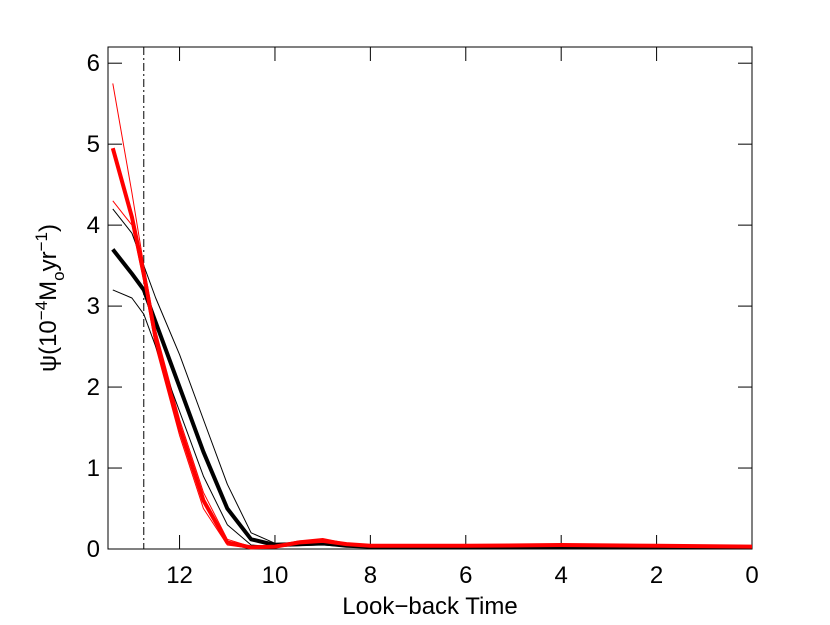 The width and height of the screenshot is (830, 625). I want to click on y-tick-label: 0, so click(93, 549).